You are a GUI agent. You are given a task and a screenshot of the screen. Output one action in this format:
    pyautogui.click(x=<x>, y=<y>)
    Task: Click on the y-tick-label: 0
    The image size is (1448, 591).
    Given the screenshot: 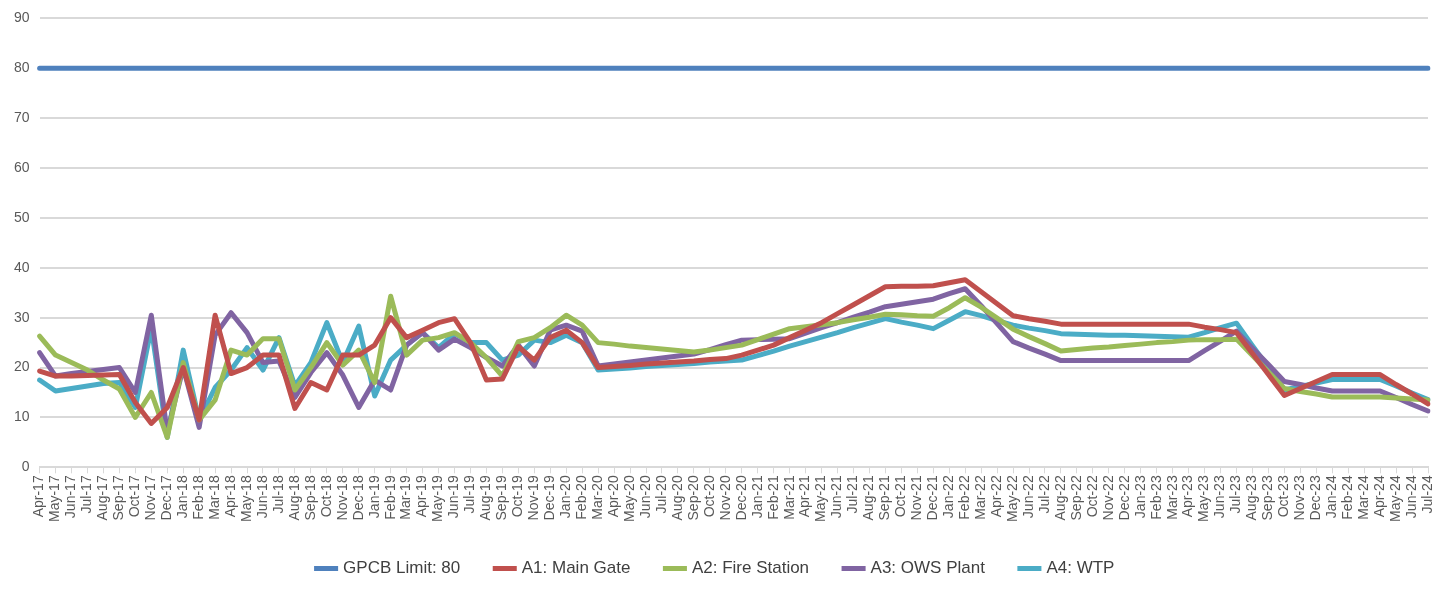 What is the action you would take?
    pyautogui.click(x=25, y=466)
    